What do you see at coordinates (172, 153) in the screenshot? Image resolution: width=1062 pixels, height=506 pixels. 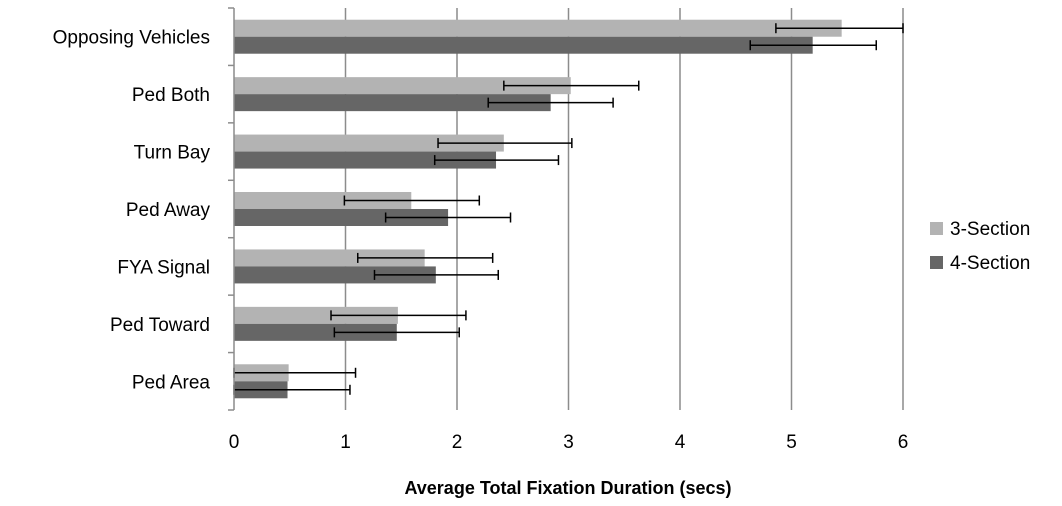 I see `category-label: Turn Bay` at bounding box center [172, 153].